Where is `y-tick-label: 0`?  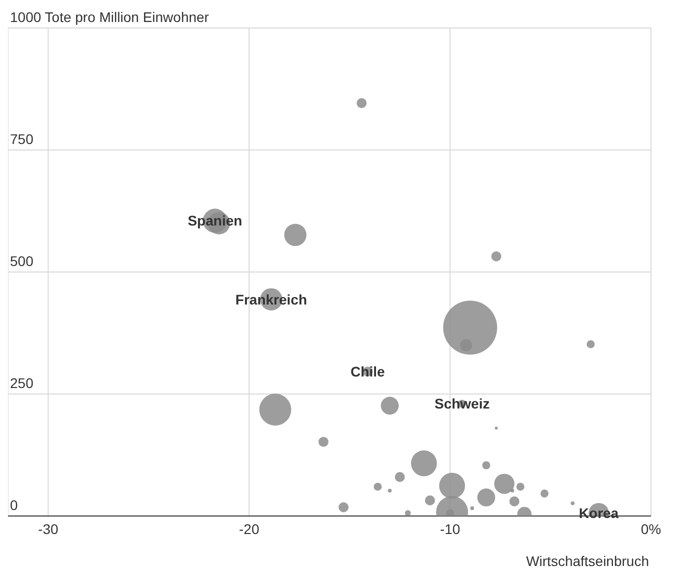 y-tick-label: 0 is located at coordinates (14, 505).